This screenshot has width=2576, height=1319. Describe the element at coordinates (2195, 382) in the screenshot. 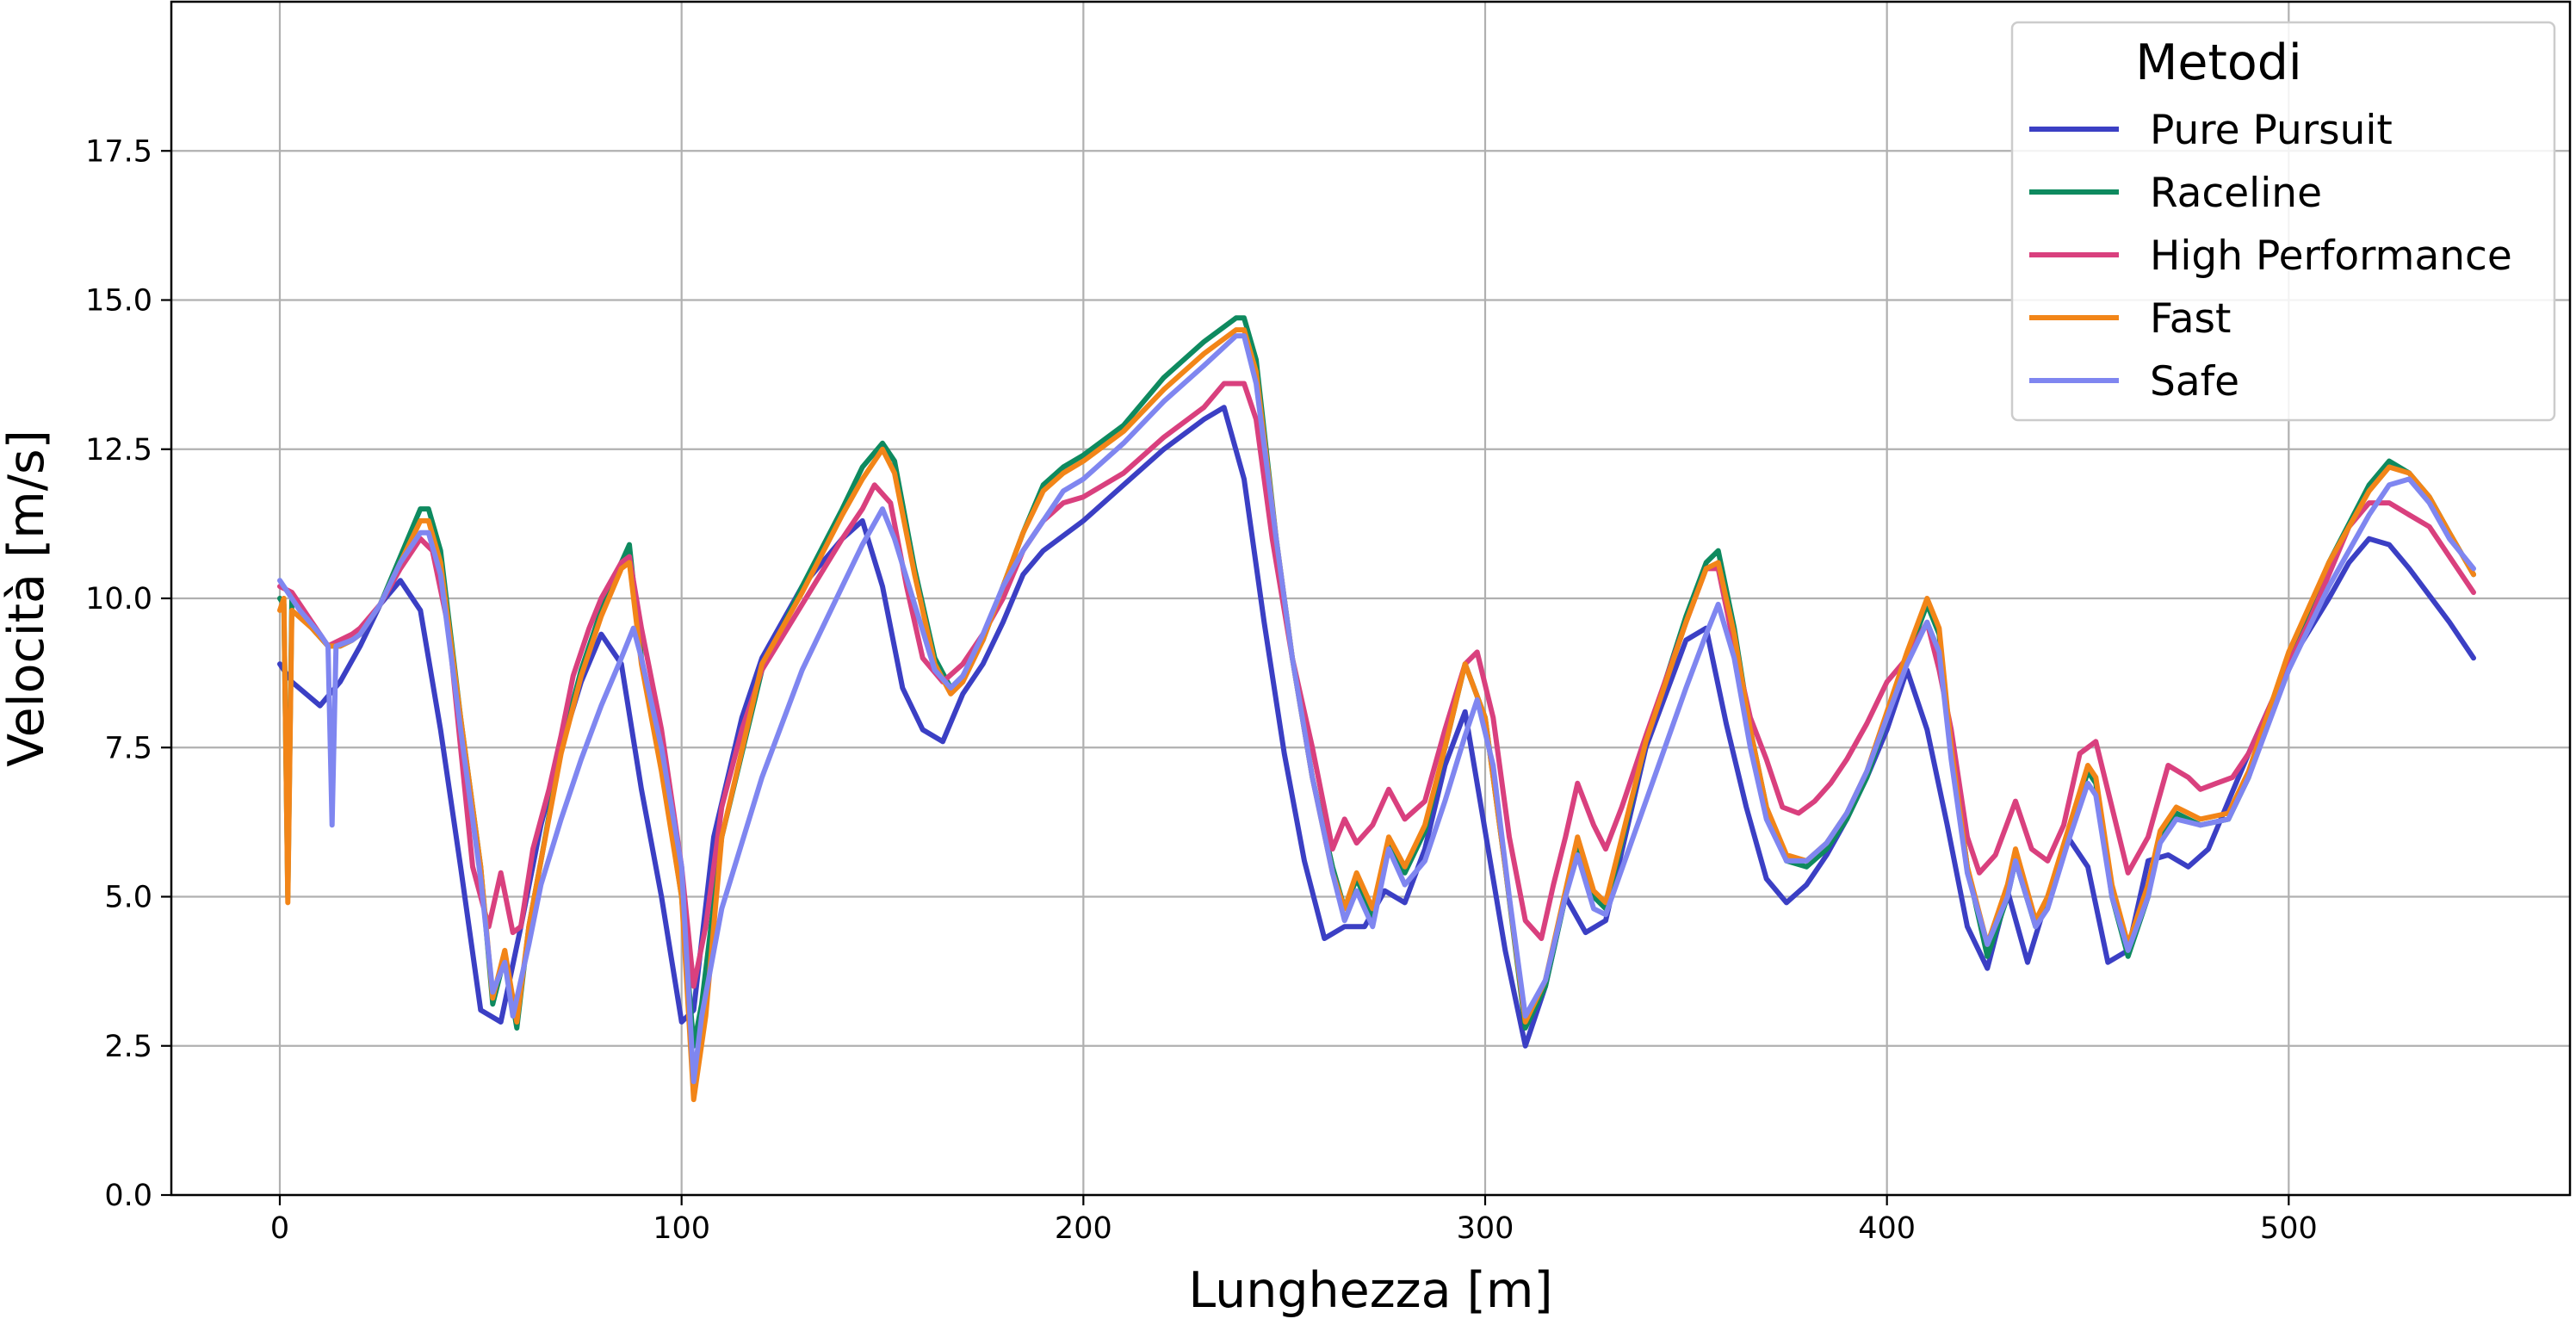

I see `legend-label: Safe` at that location.